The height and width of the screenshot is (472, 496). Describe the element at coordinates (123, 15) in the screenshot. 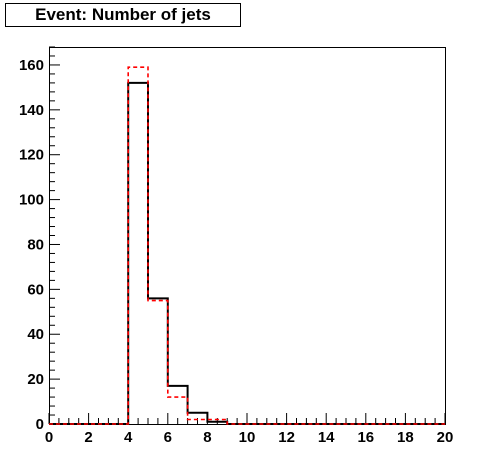

I see `chart-title: Event: Number of jets` at that location.